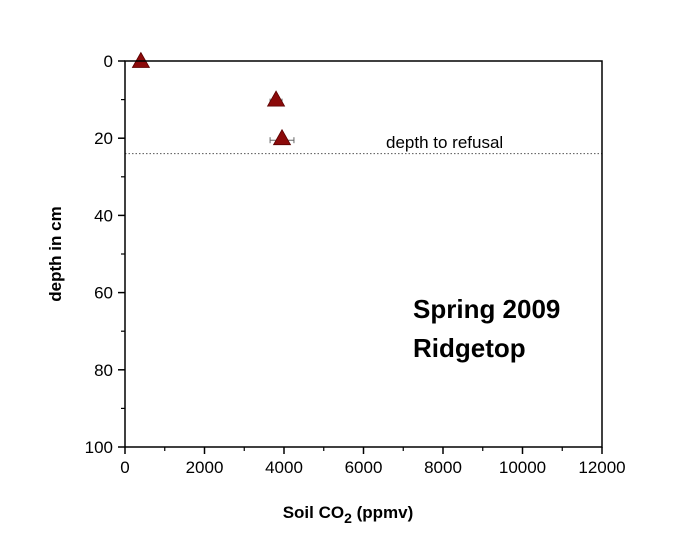  I want to click on x-tick-label: 12000, so click(601, 467).